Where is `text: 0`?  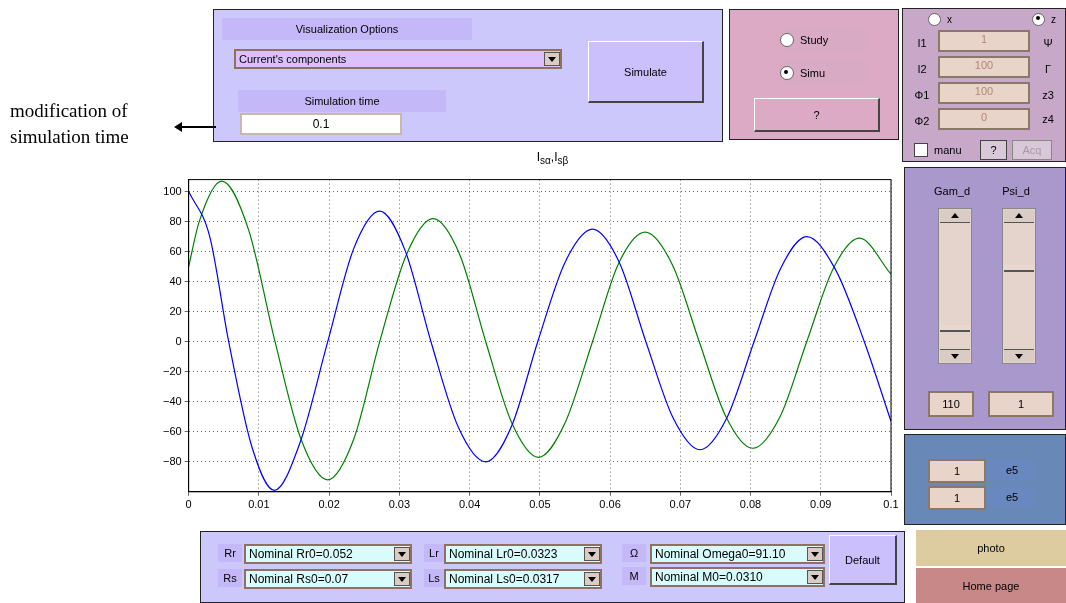
text: 0 is located at coordinates (984, 117).